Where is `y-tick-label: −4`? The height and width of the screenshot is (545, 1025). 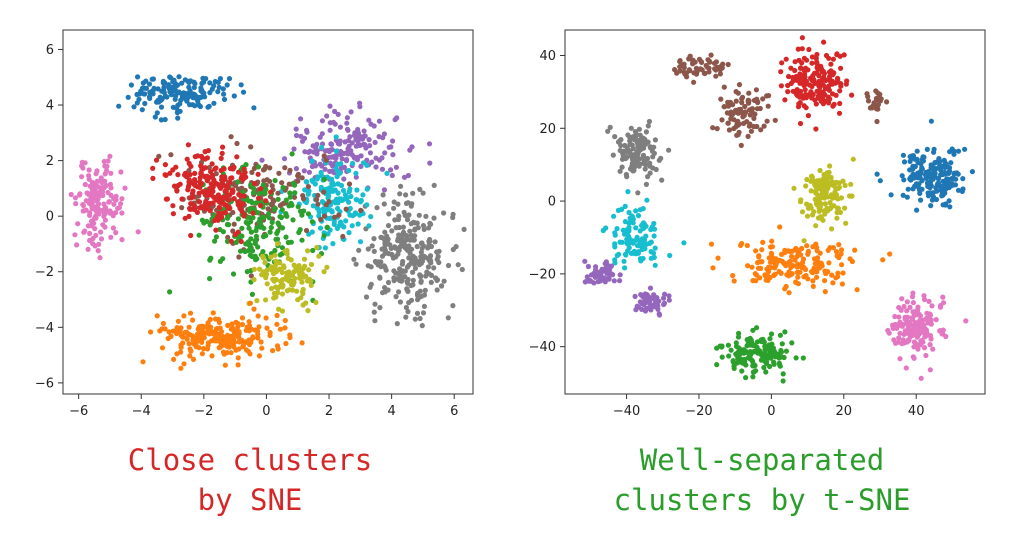
y-tick-label: −4 is located at coordinates (44, 328).